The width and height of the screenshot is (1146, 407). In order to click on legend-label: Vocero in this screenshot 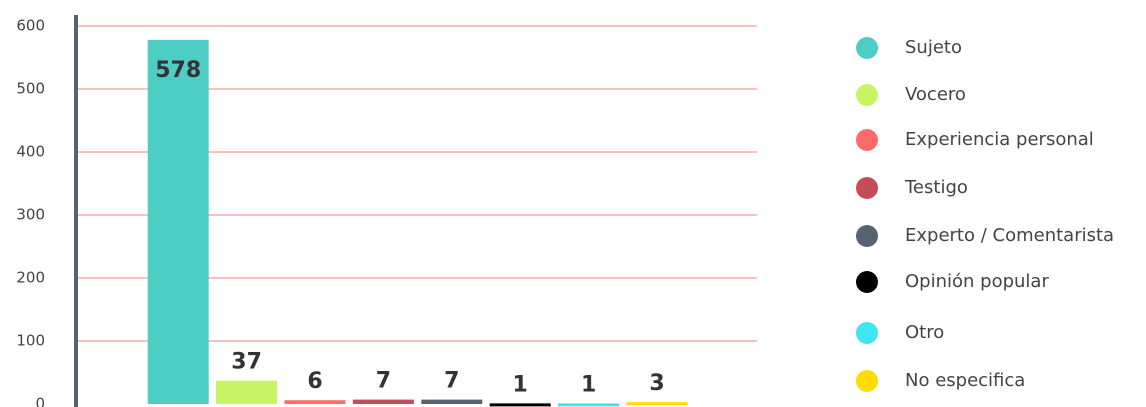, I will do `click(935, 94)`.